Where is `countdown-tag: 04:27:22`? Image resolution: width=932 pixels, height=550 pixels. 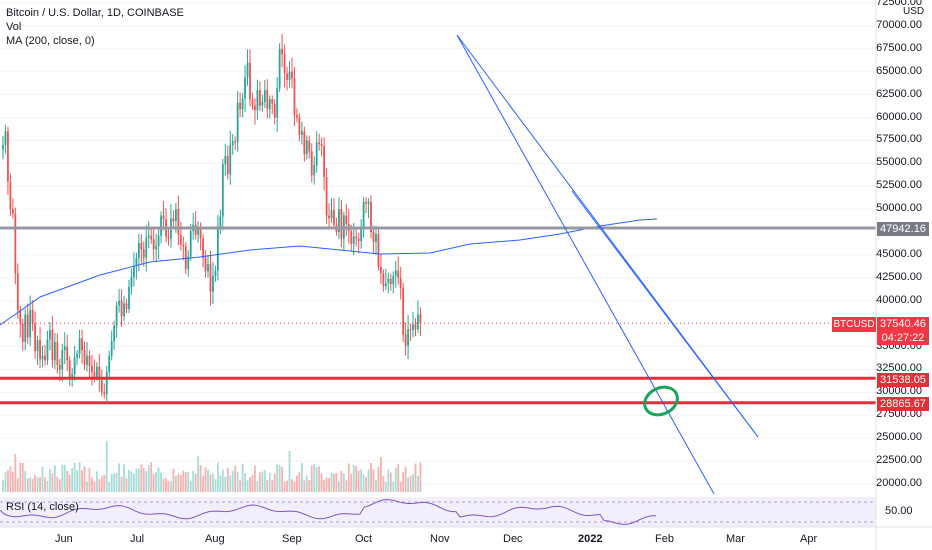
countdown-tag: 04:27:22 is located at coordinates (903, 338).